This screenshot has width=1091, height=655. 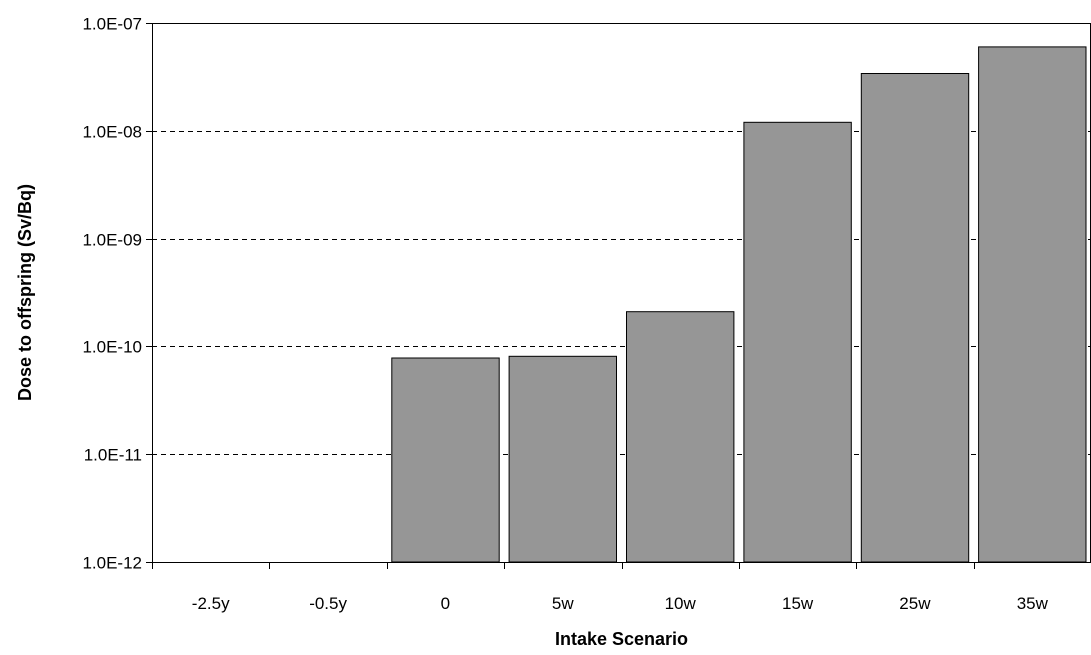 I want to click on y-axis-title: Dose to offspring (Sv/Bq), so click(x=25, y=292).